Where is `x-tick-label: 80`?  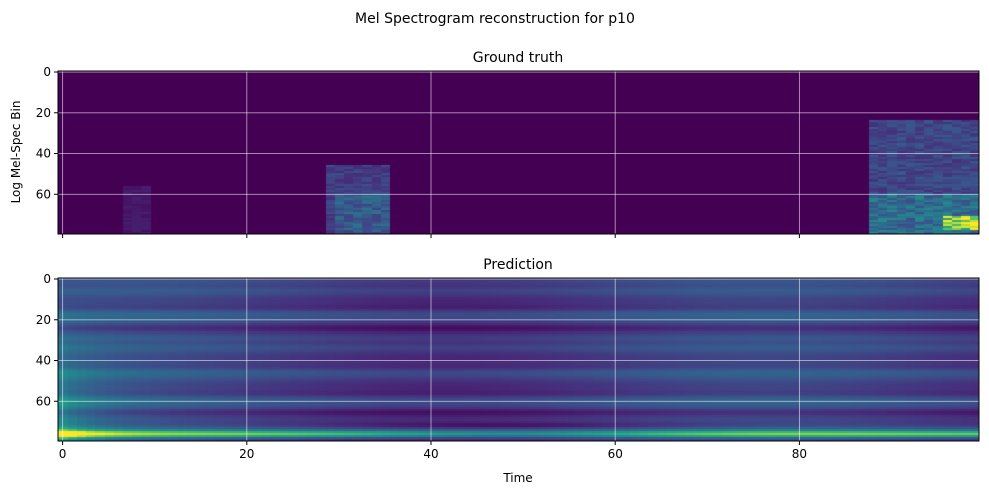
x-tick-label: 80 is located at coordinates (799, 454).